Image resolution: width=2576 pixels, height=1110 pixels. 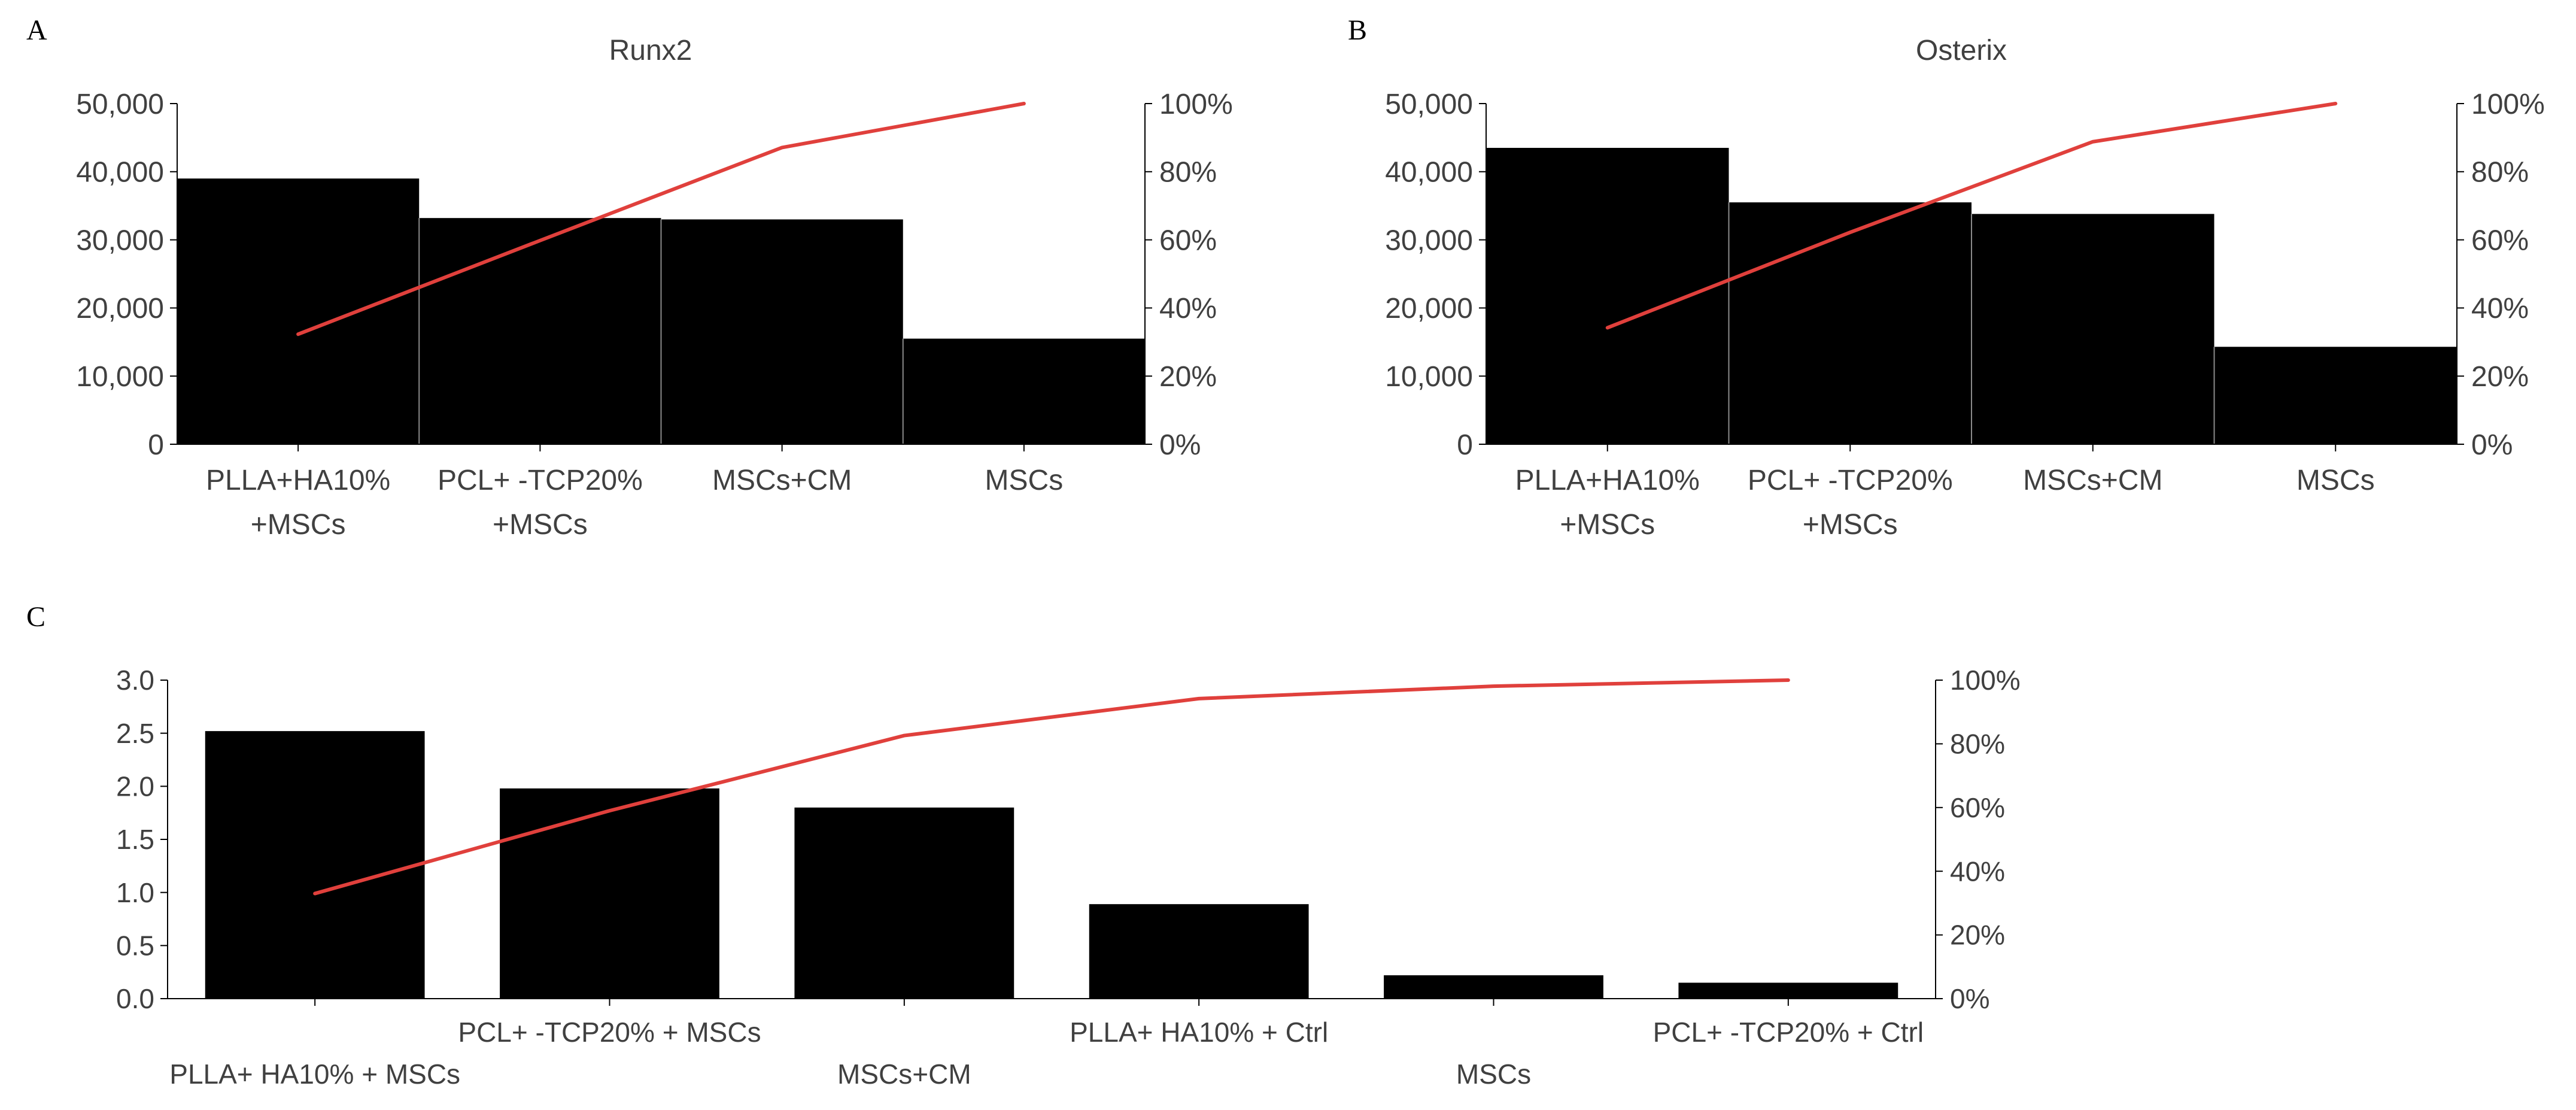 What do you see at coordinates (2092, 480) in the screenshot?
I see `chart-b-xtick-label-2: MSCs+CM` at bounding box center [2092, 480].